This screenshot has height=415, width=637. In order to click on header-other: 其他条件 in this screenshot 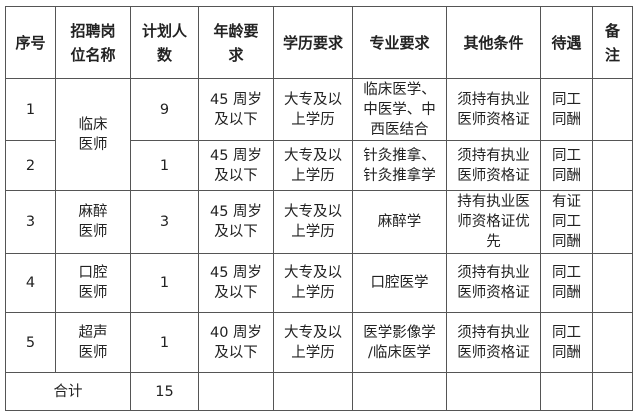, I will do `click(493, 42)`.